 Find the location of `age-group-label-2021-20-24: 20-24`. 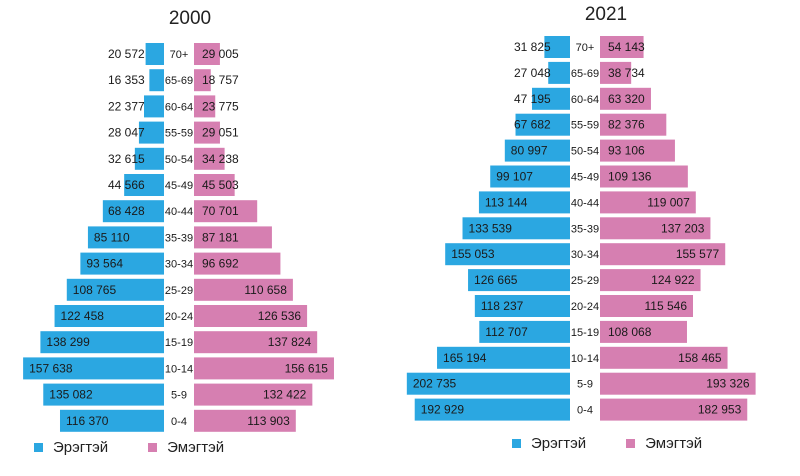

age-group-label-2021-20-24: 20-24 is located at coordinates (585, 307).